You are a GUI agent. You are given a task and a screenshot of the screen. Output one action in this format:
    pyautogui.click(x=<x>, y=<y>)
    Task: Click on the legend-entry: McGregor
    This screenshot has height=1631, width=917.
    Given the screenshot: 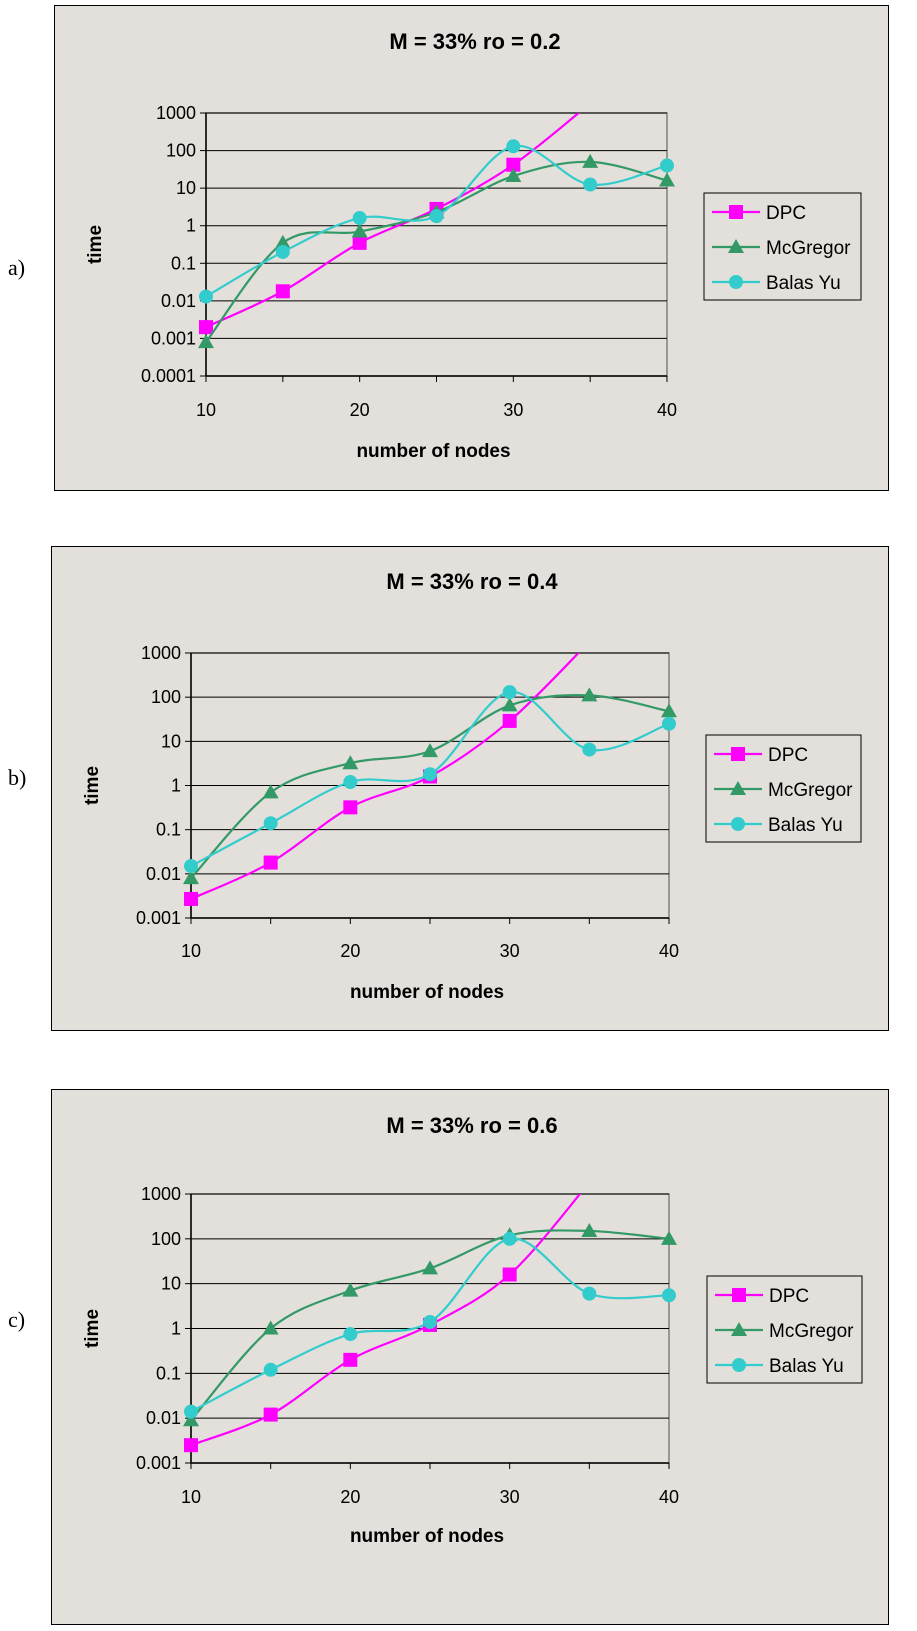 What is the action you would take?
    pyautogui.click(x=783, y=790)
    